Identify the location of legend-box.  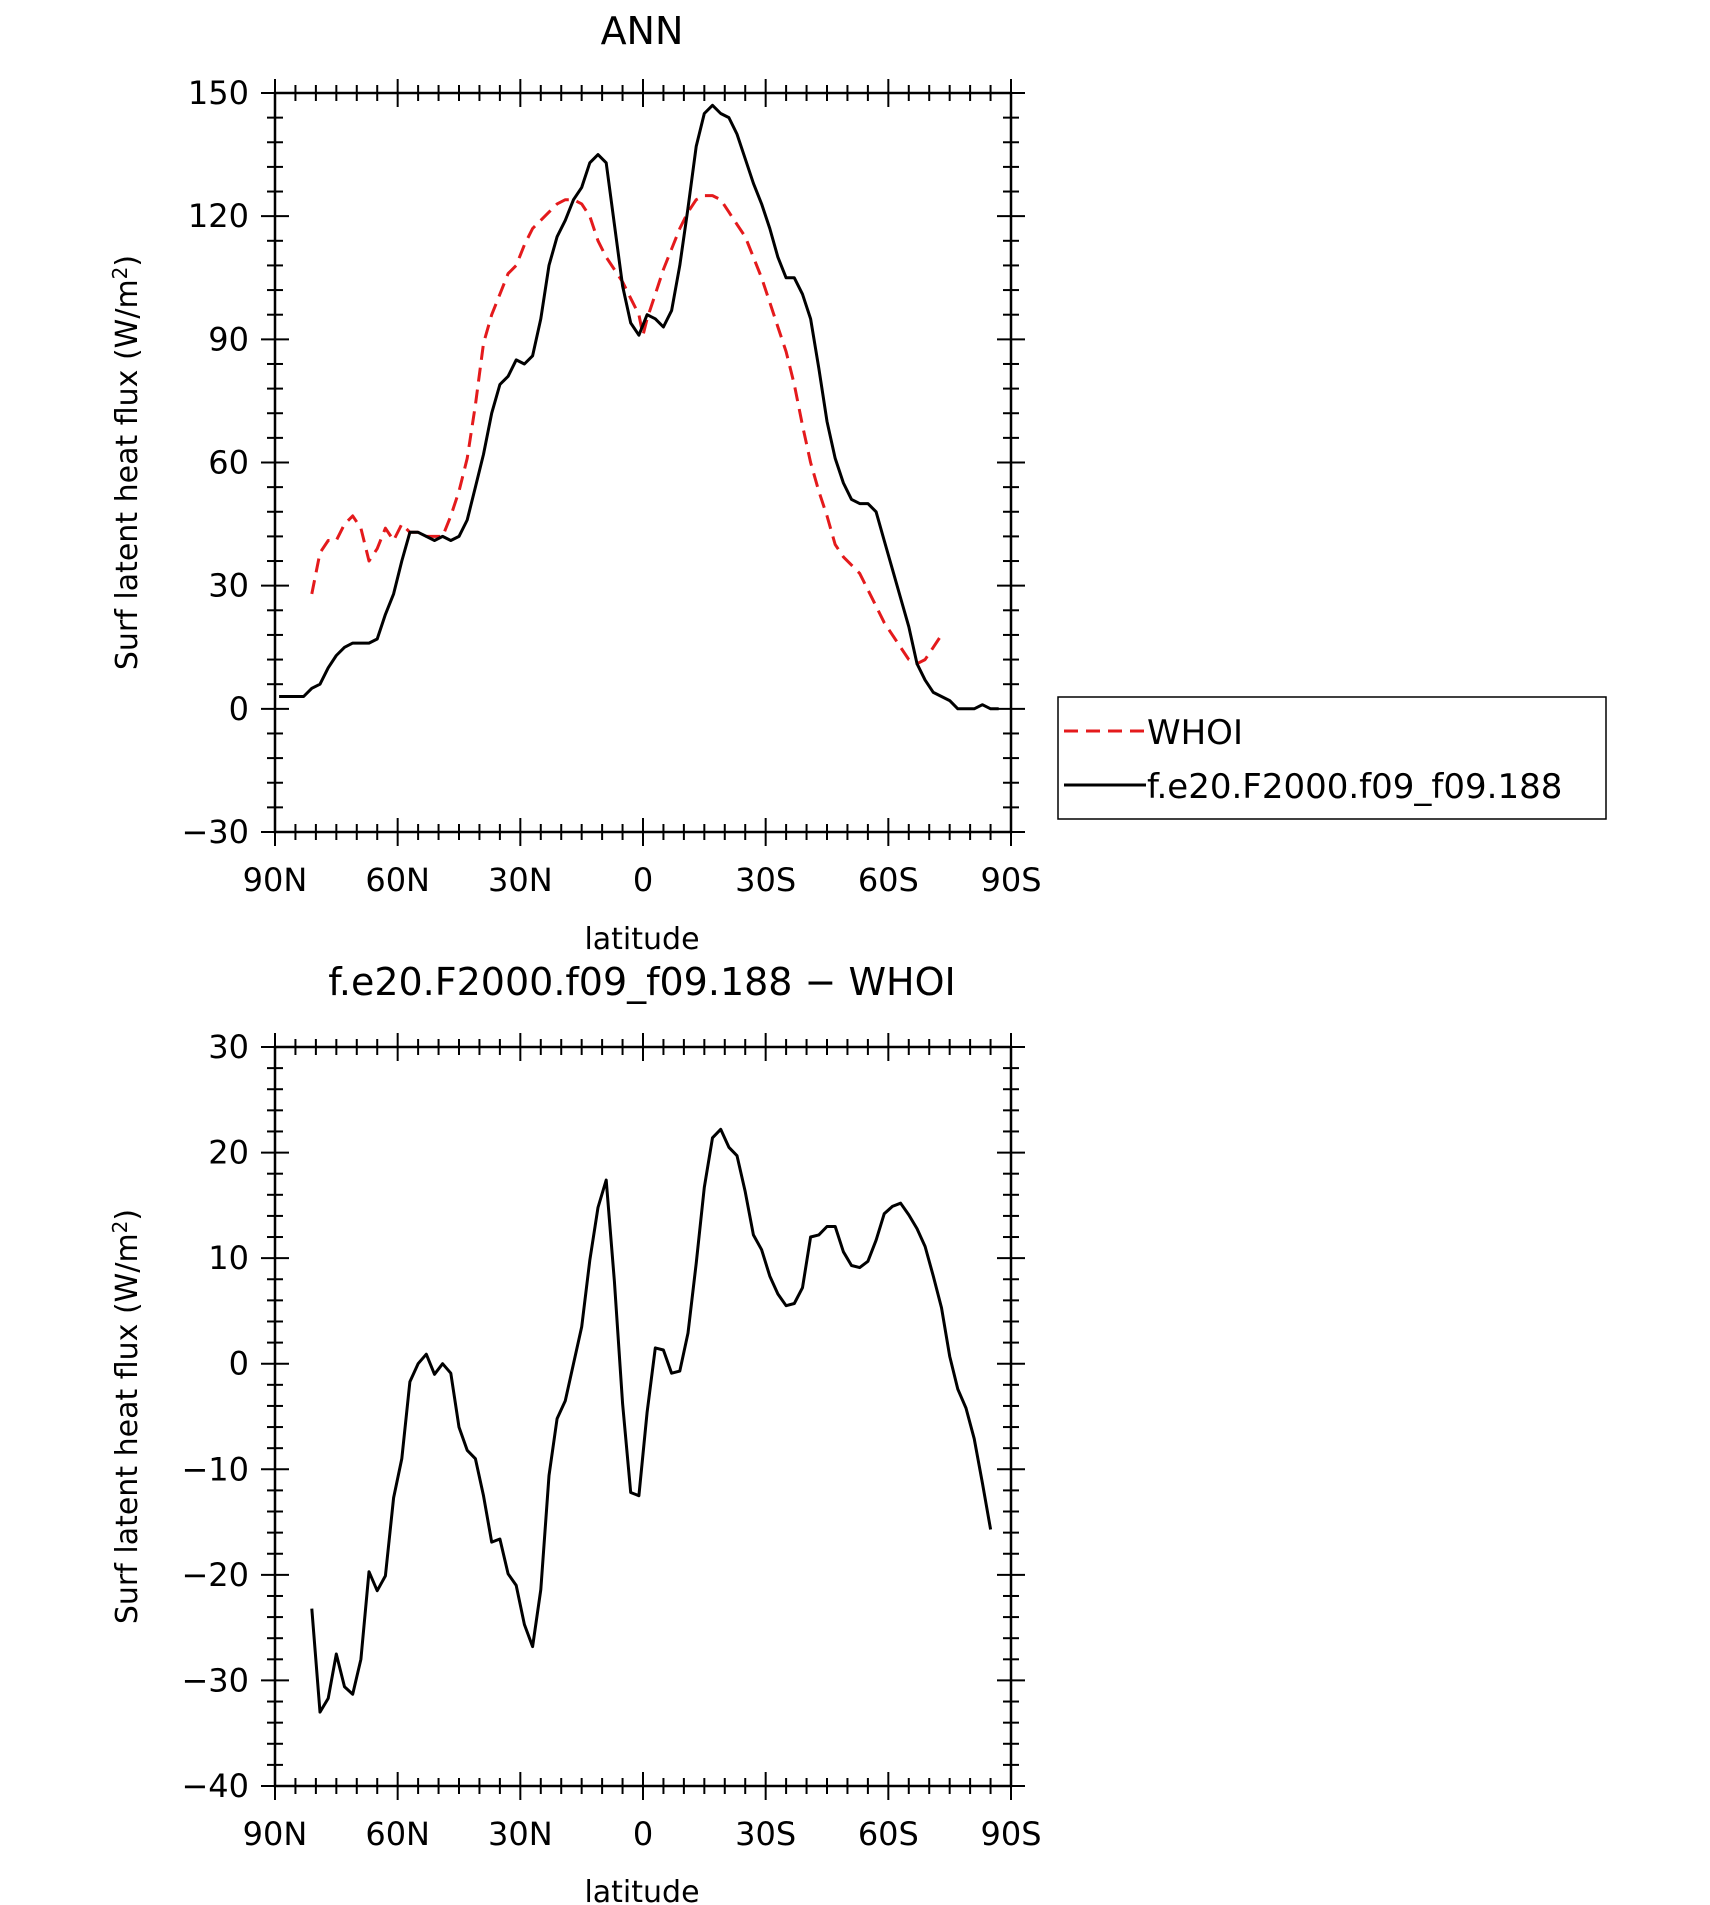
(1332, 758).